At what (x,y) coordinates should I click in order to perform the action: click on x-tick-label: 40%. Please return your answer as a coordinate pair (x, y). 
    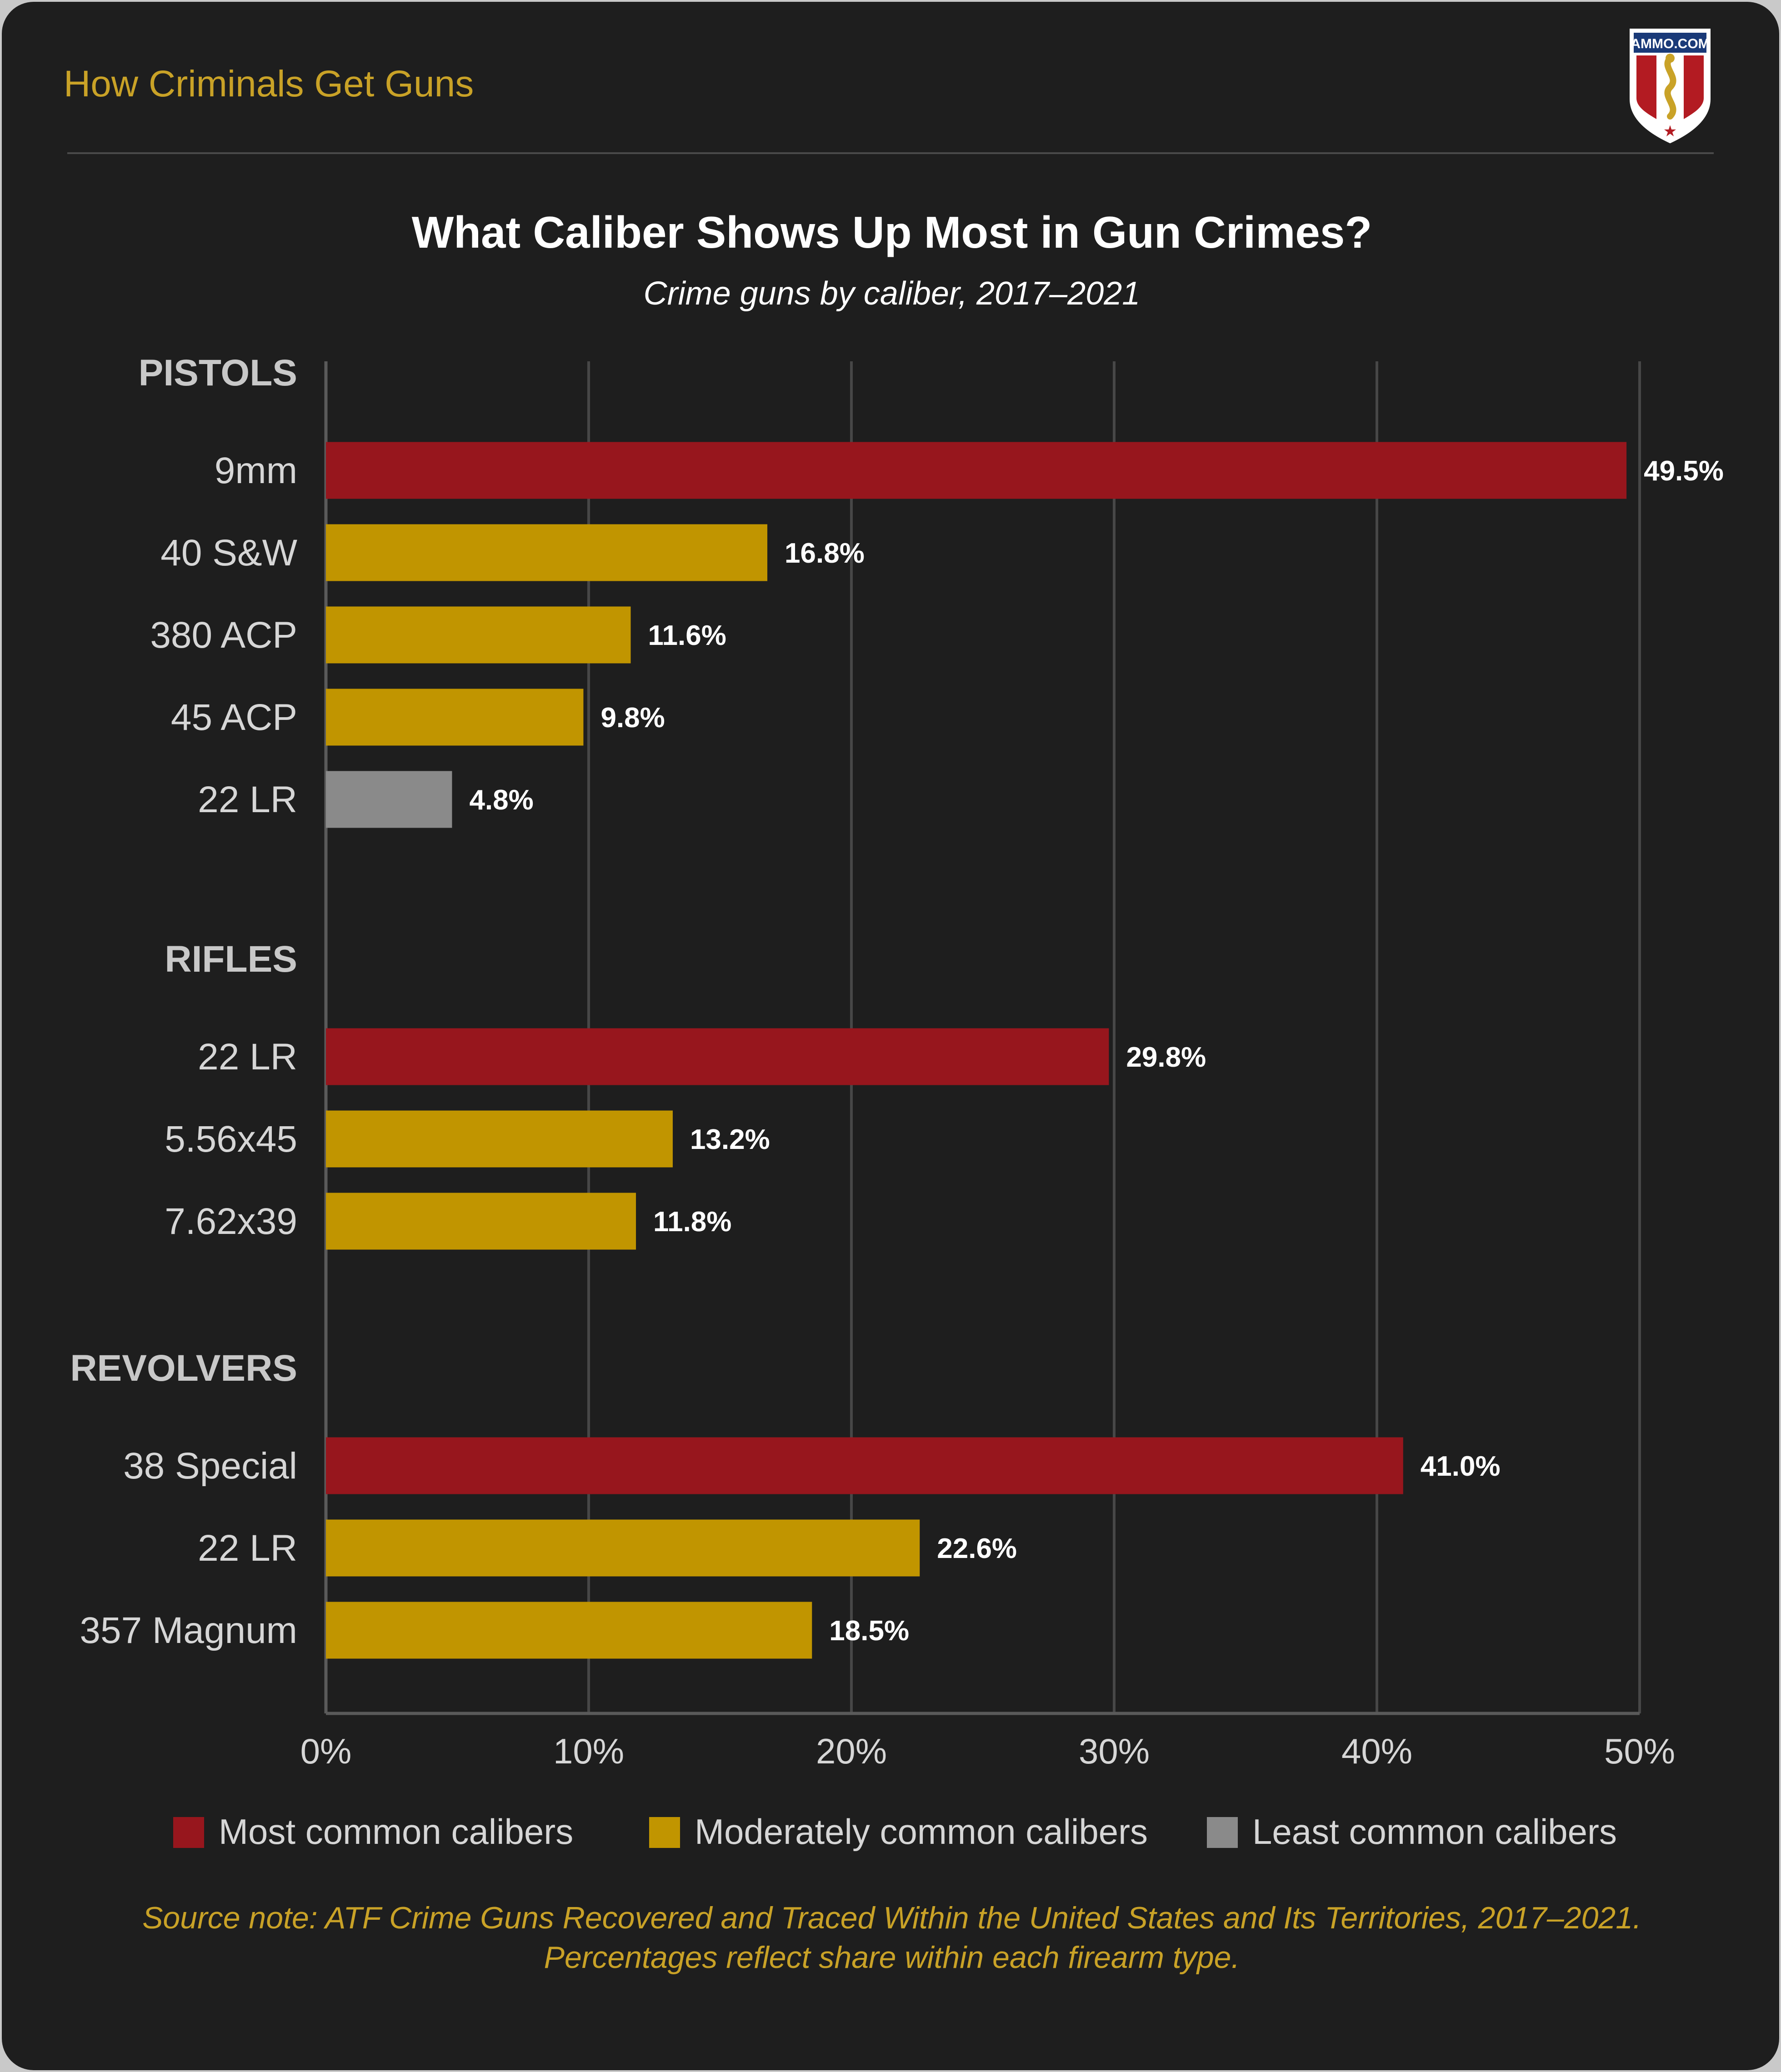
    Looking at the image, I should click on (1376, 1751).